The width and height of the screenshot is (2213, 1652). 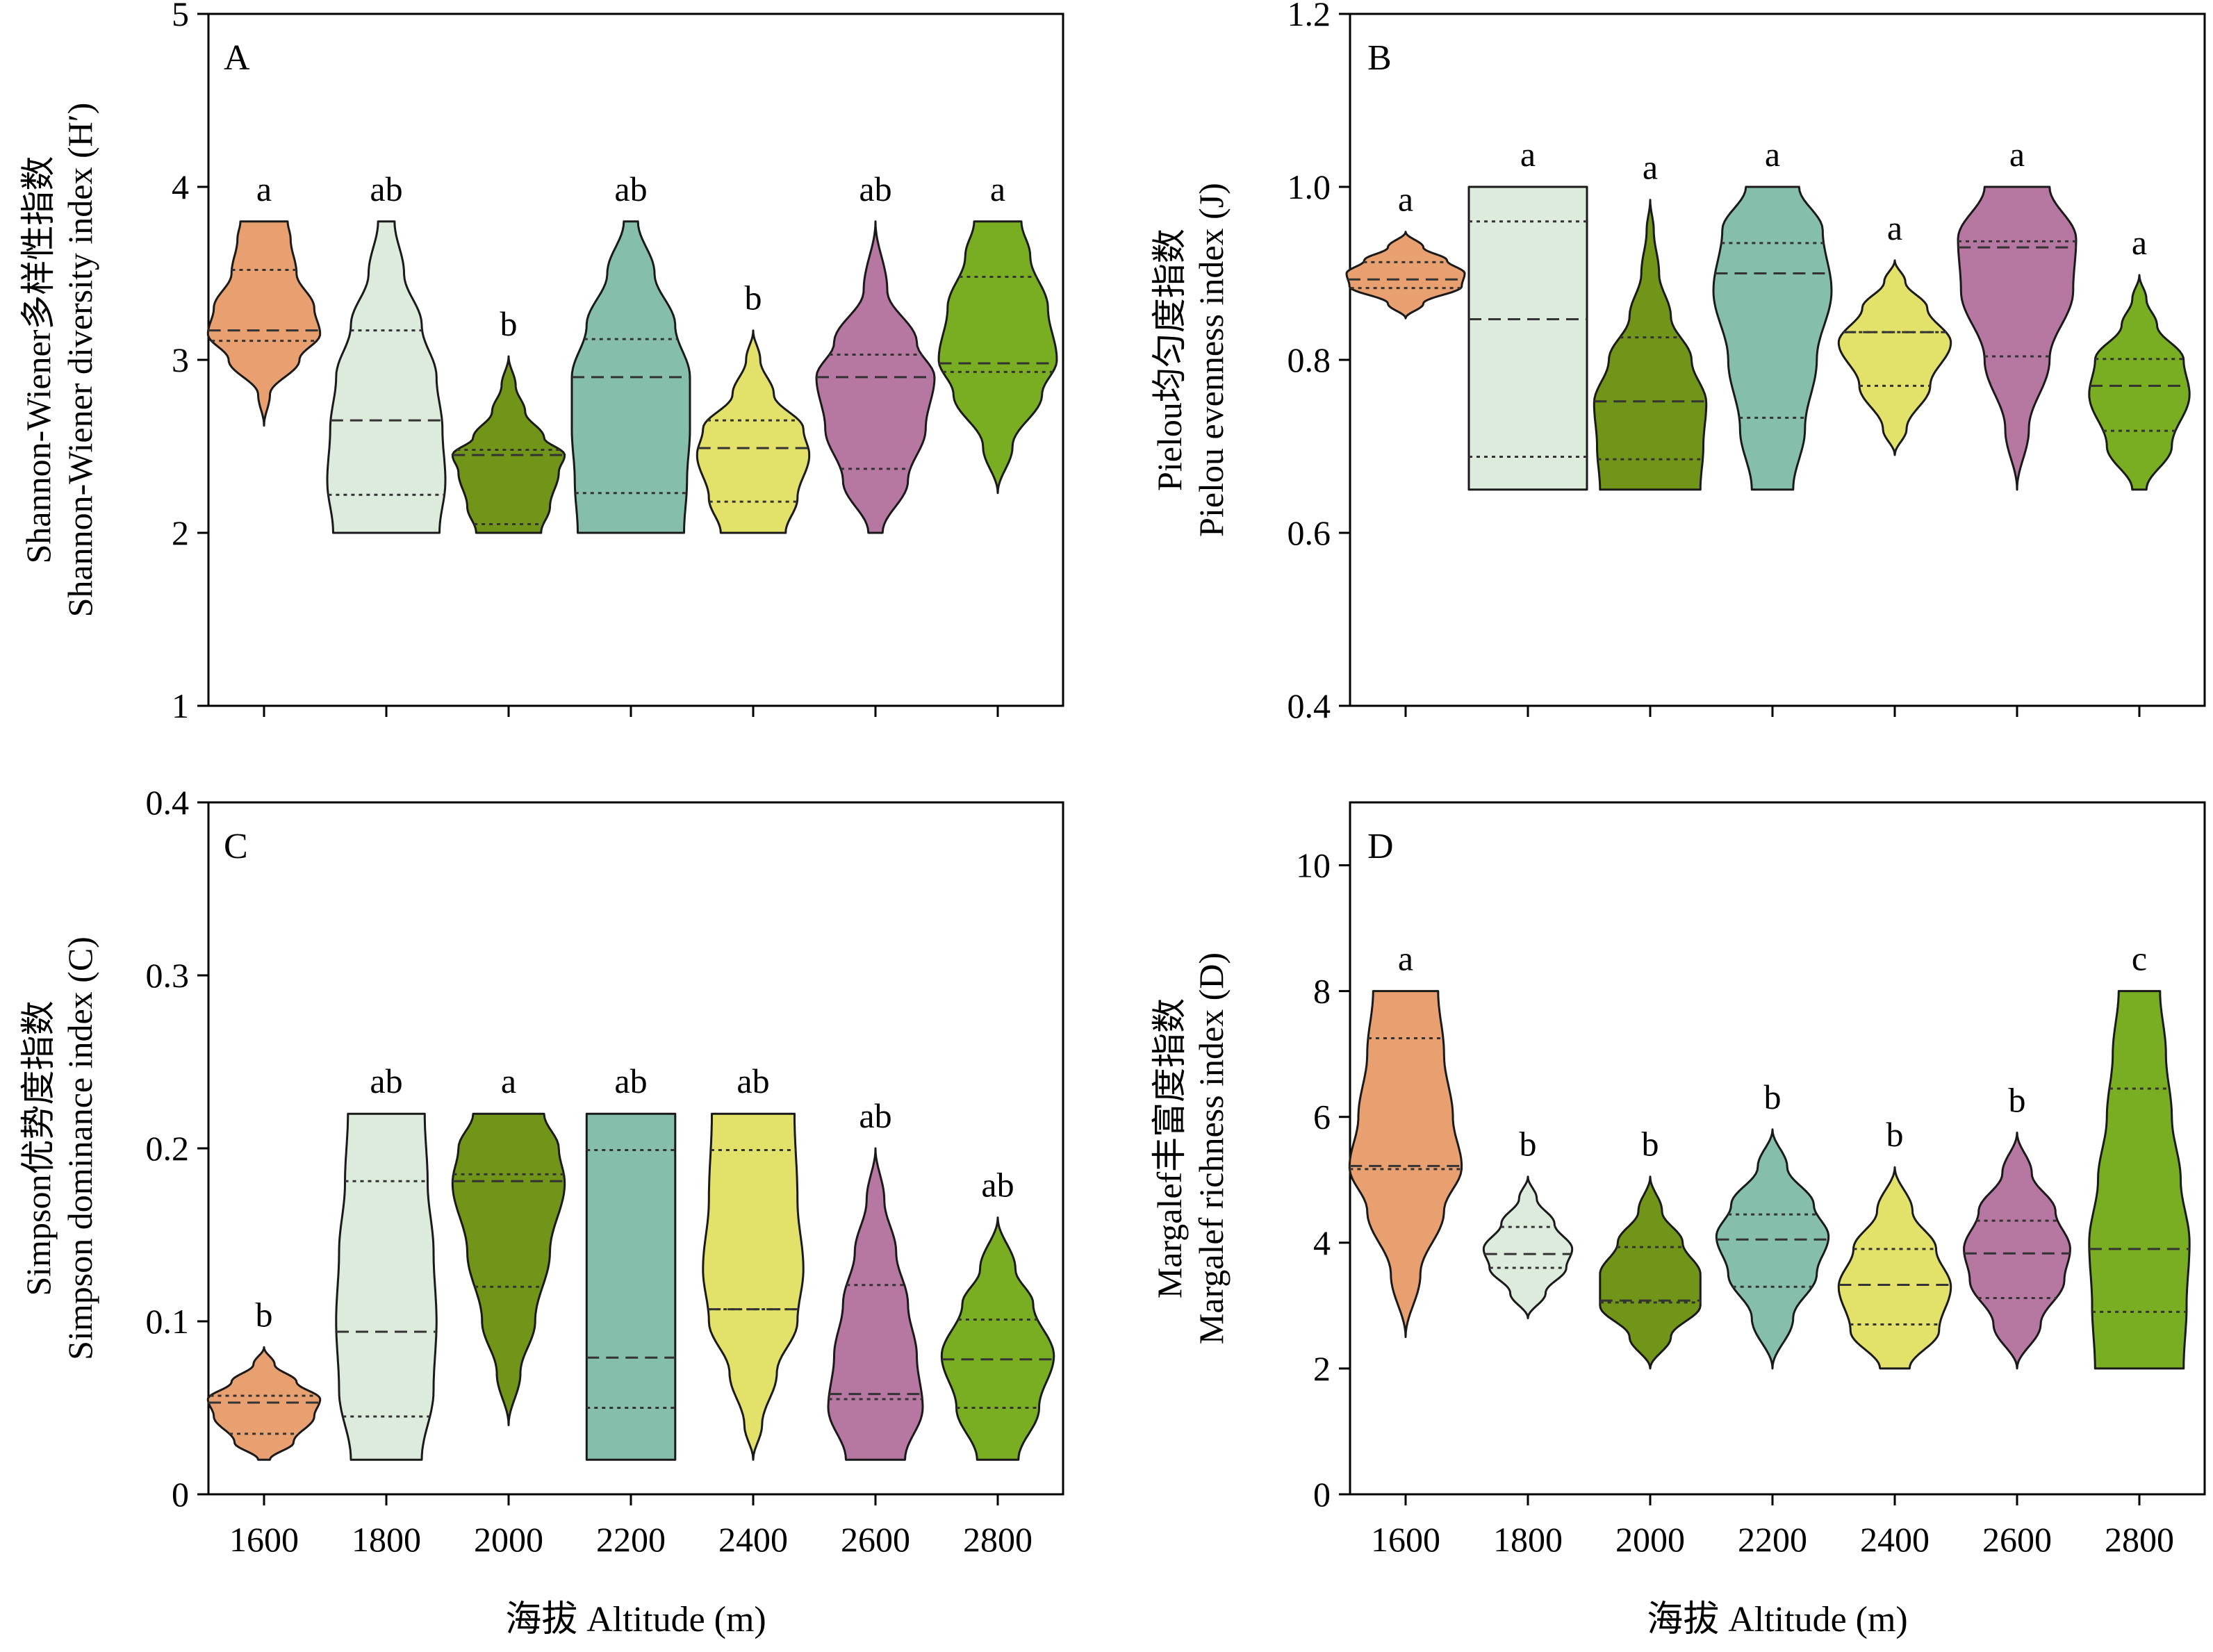 I want to click on panel-c-ytick-label: 0.2, so click(x=168, y=1148).